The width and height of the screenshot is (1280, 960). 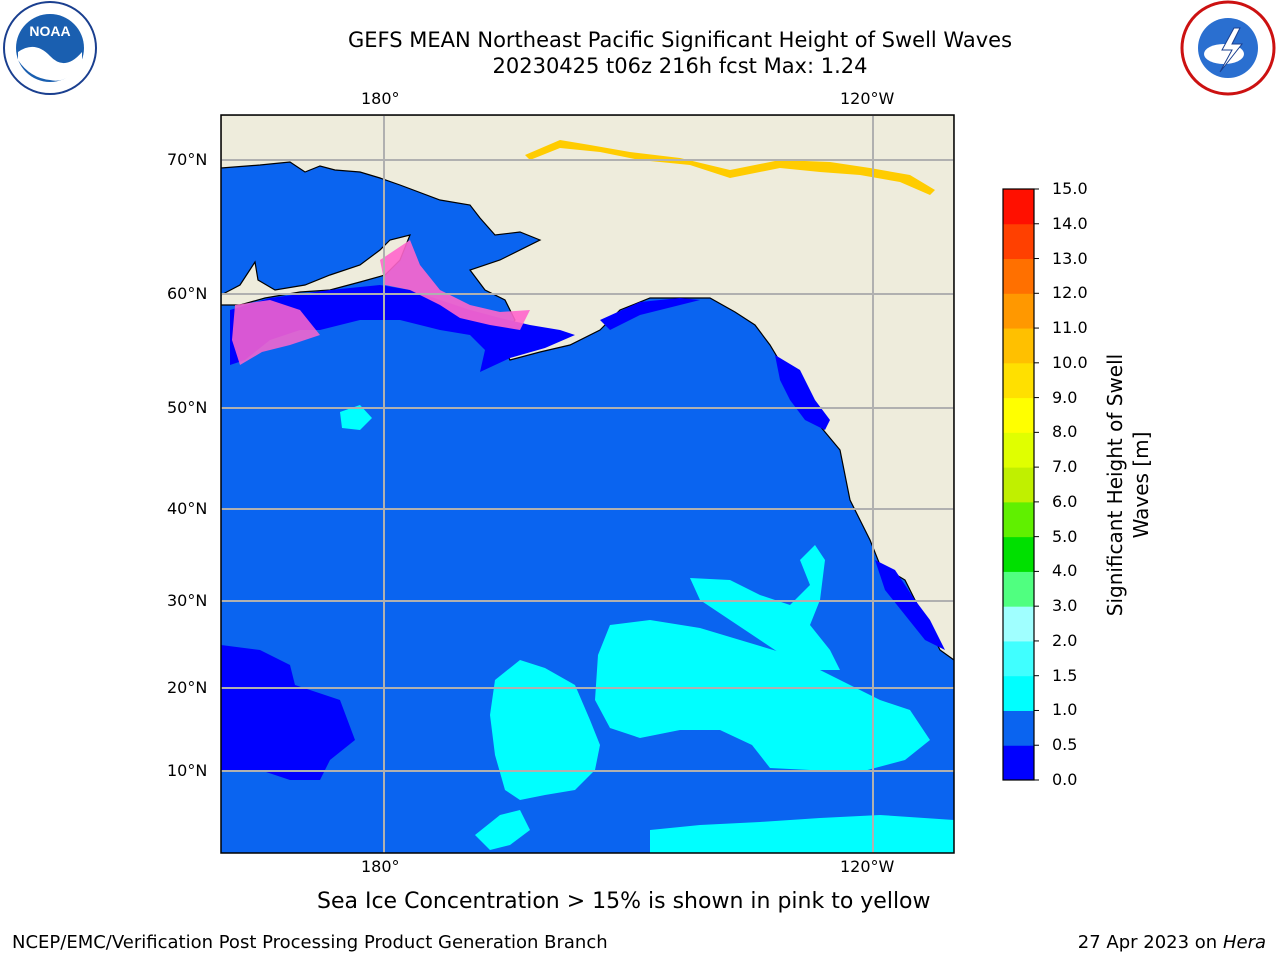 I want to click on sea-ice-kamchatka, so click(x=276, y=332).